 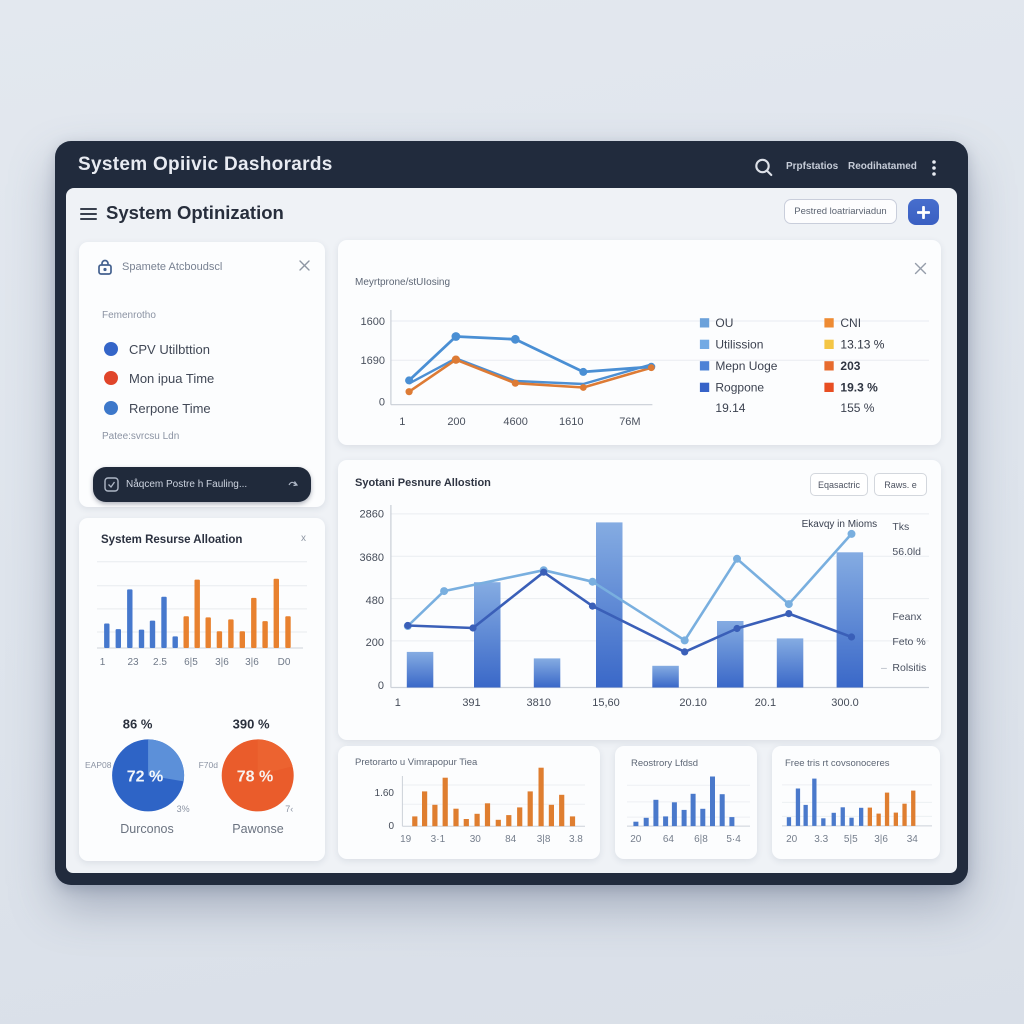 I want to click on svg-text: CNI, so click(x=850, y=323).